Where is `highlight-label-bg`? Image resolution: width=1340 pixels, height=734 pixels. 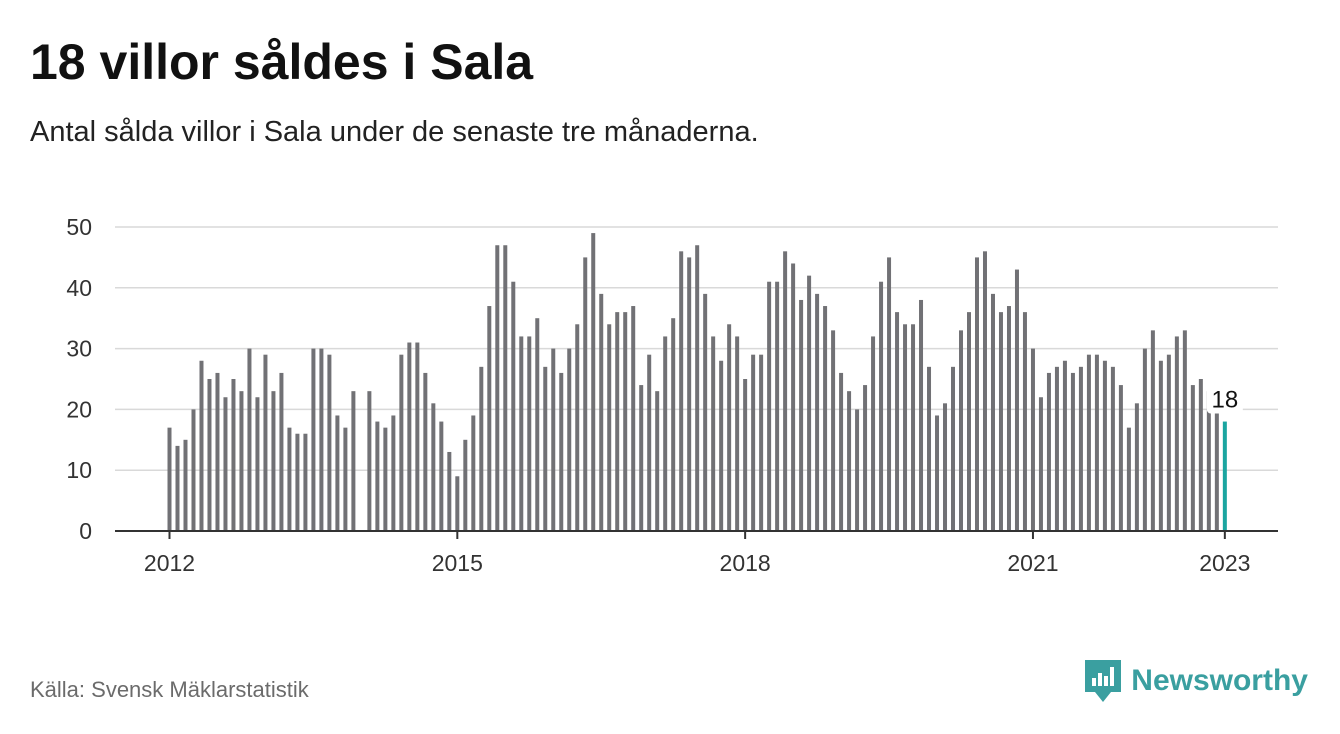
highlight-label-bg is located at coordinates (1224, 399).